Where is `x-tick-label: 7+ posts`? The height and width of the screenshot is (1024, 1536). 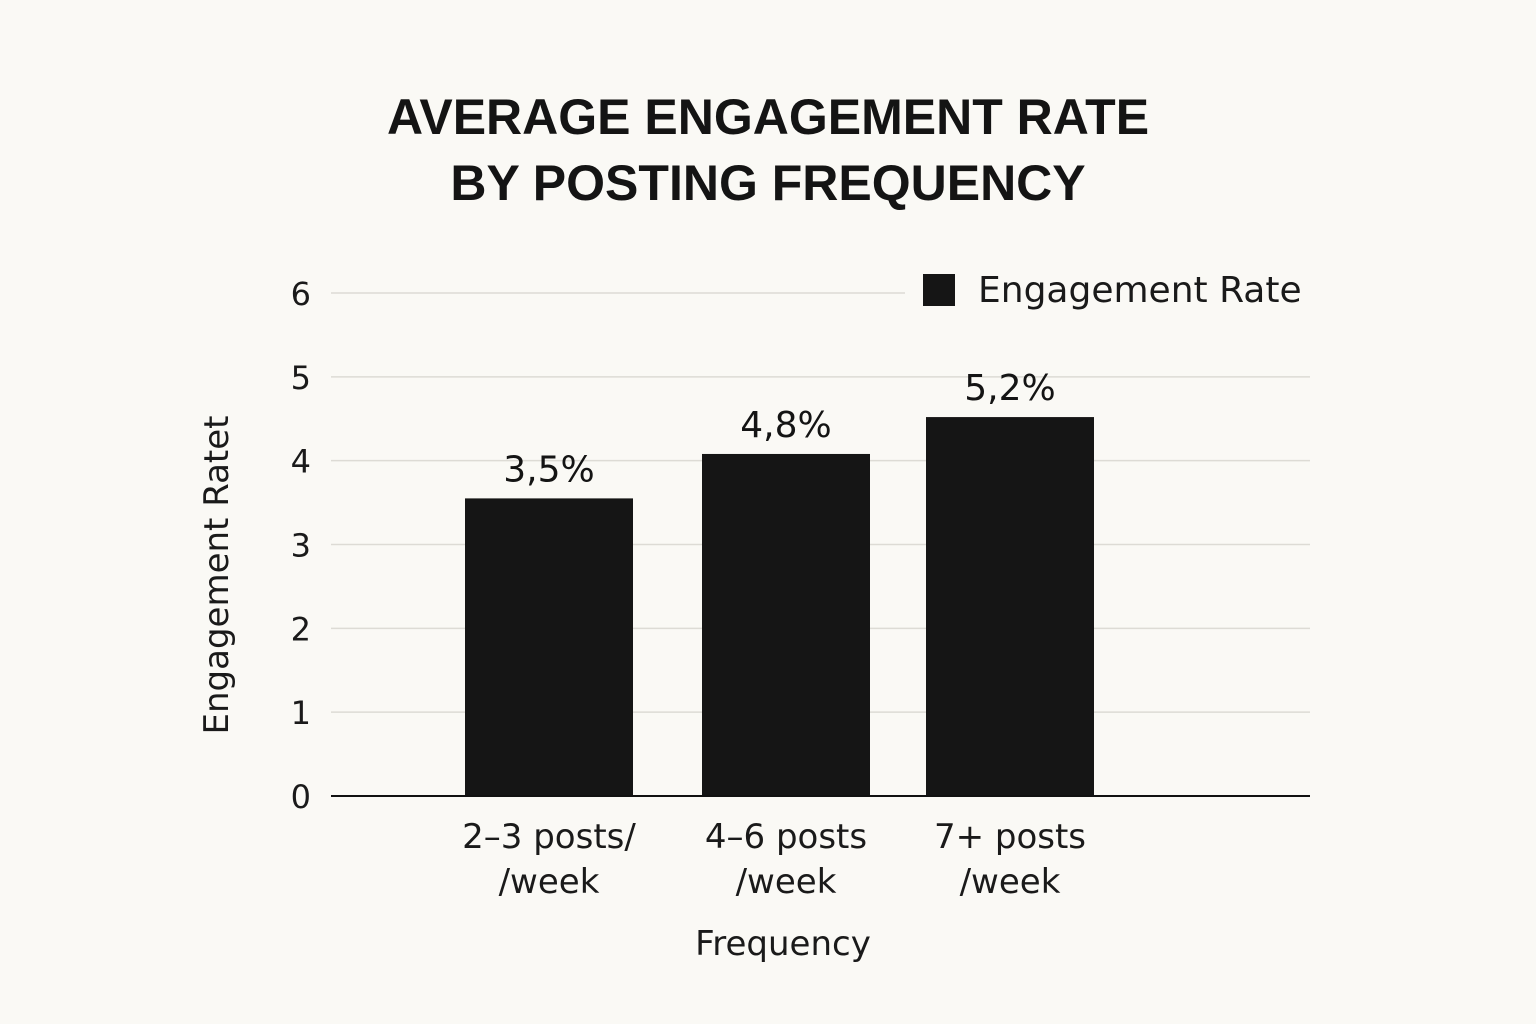
x-tick-label: 7+ posts is located at coordinates (1010, 837).